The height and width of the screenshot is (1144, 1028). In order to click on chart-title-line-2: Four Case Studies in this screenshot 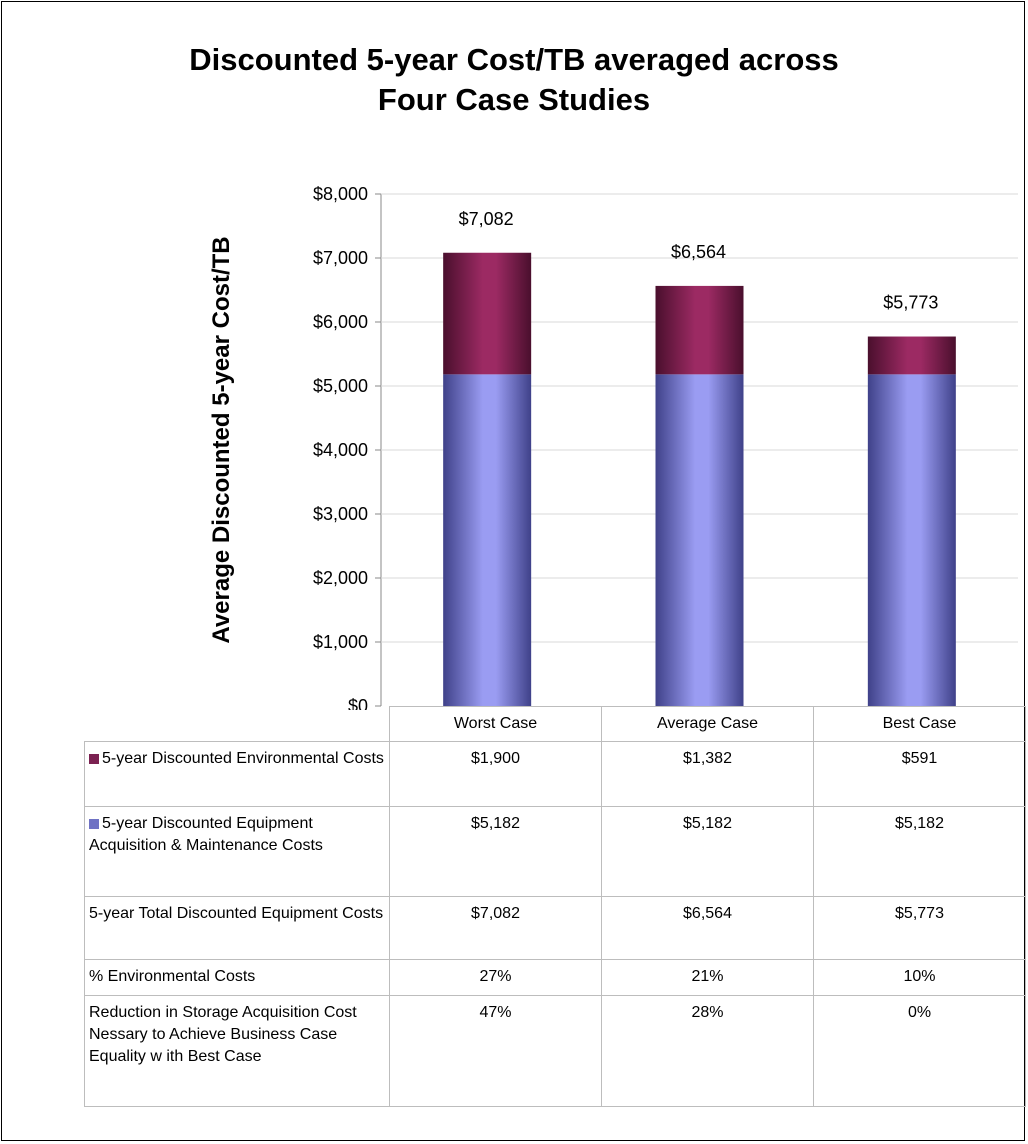, I will do `click(514, 99)`.